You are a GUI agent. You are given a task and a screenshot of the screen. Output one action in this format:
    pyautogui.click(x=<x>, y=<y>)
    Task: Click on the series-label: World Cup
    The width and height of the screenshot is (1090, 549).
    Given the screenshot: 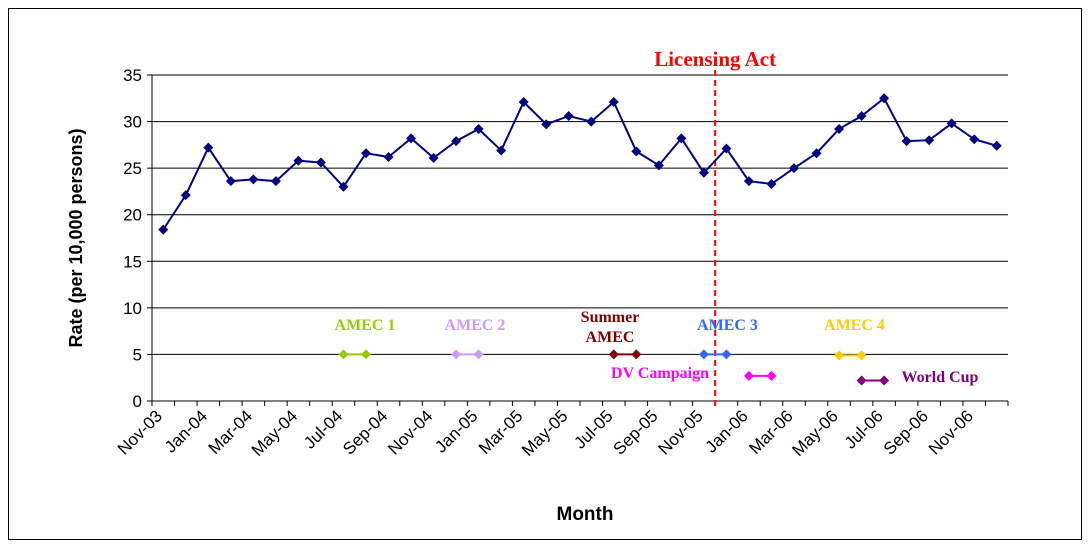 What is the action you would take?
    pyautogui.click(x=940, y=377)
    